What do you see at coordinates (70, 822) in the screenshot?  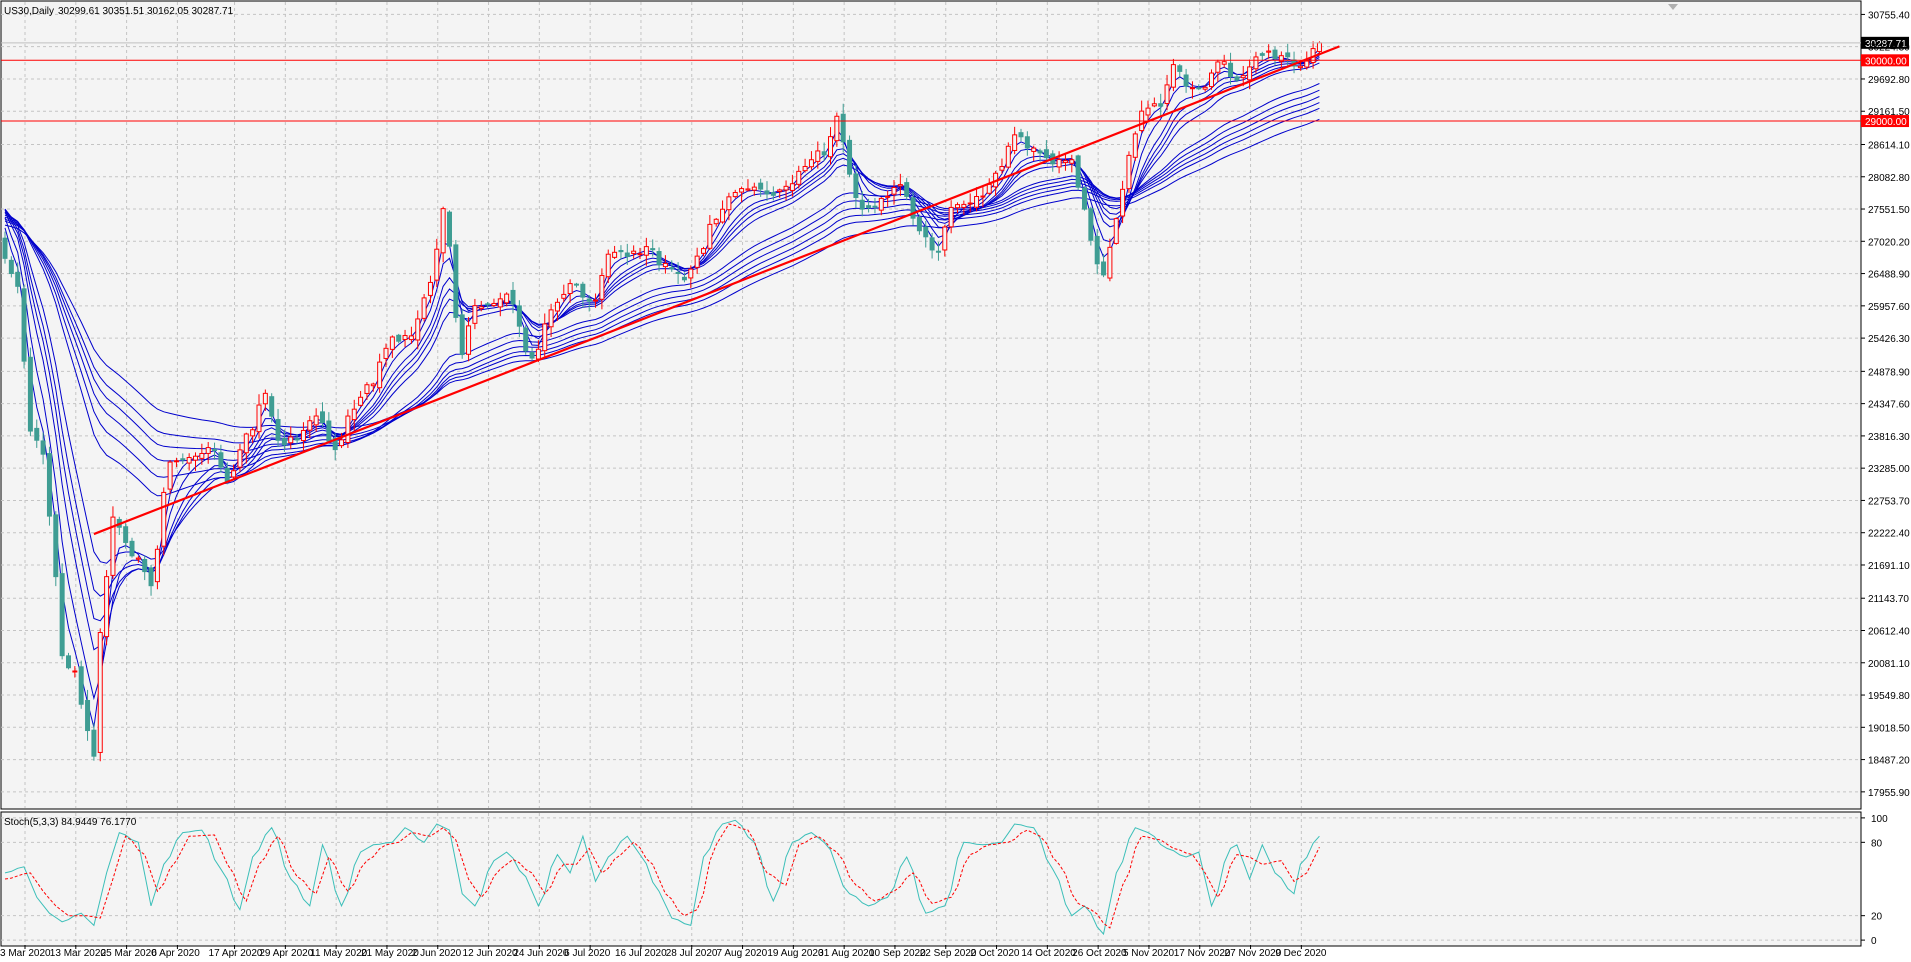 I see `stoch-title: Stoch(5,3,3) 84.9449 76.1770` at bounding box center [70, 822].